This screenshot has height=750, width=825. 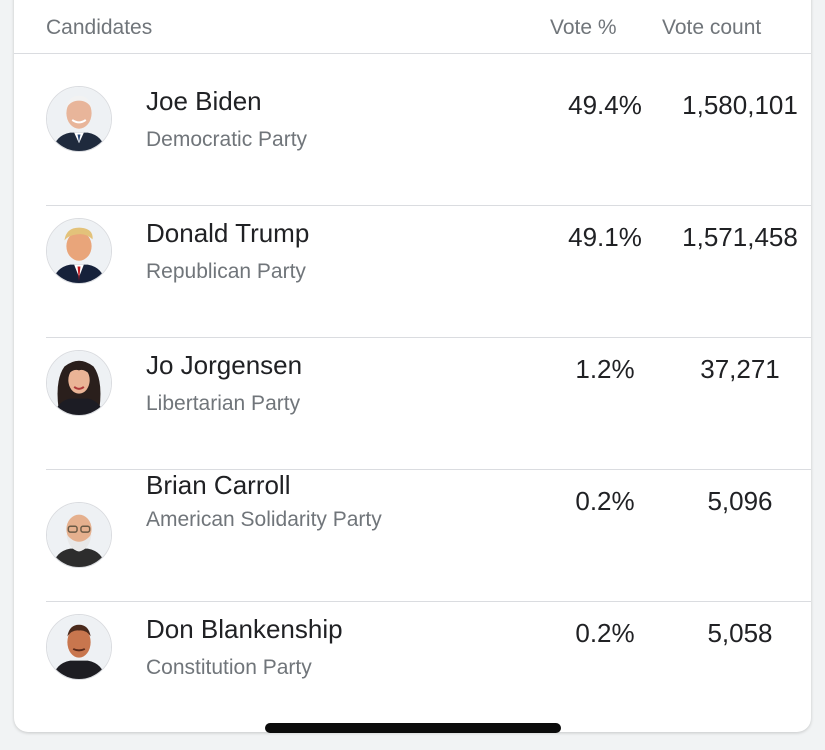 What do you see at coordinates (99, 27) in the screenshot?
I see `header-candidates: Candidates` at bounding box center [99, 27].